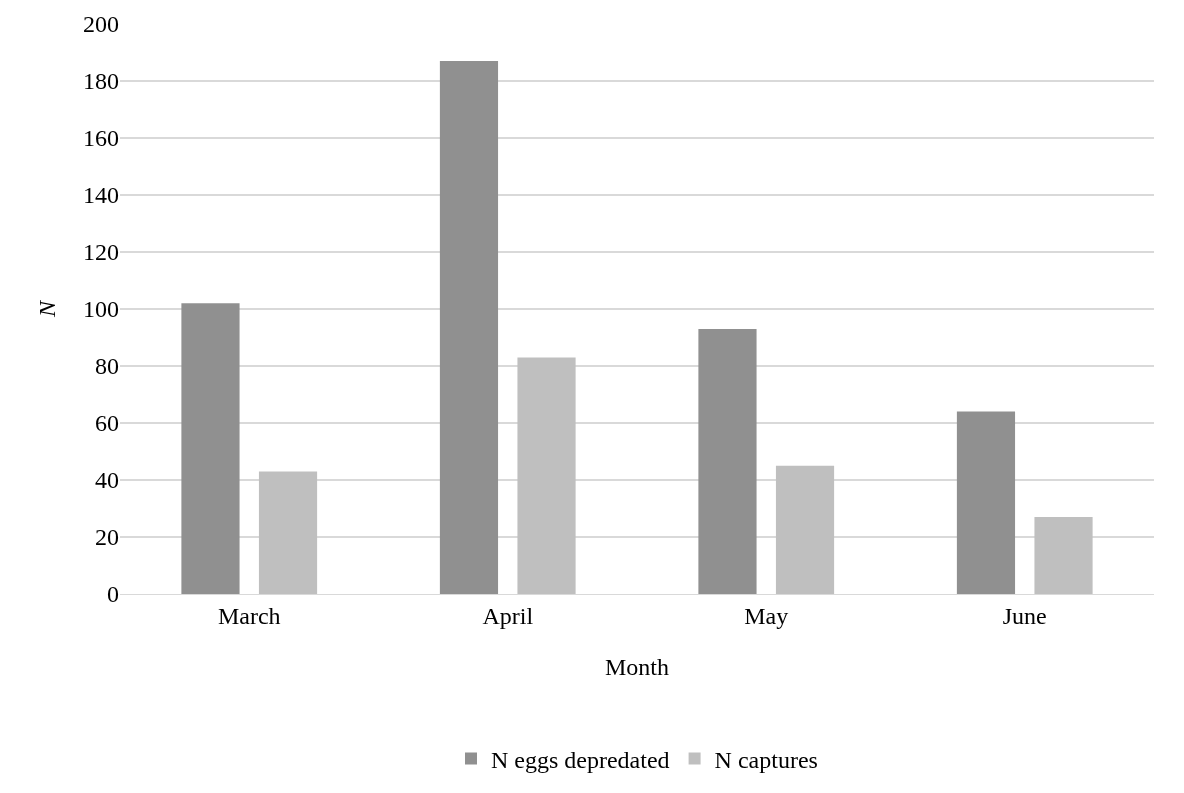 This screenshot has height=793, width=1184. What do you see at coordinates (101, 24) in the screenshot?
I see `y-tick-label: 200` at bounding box center [101, 24].